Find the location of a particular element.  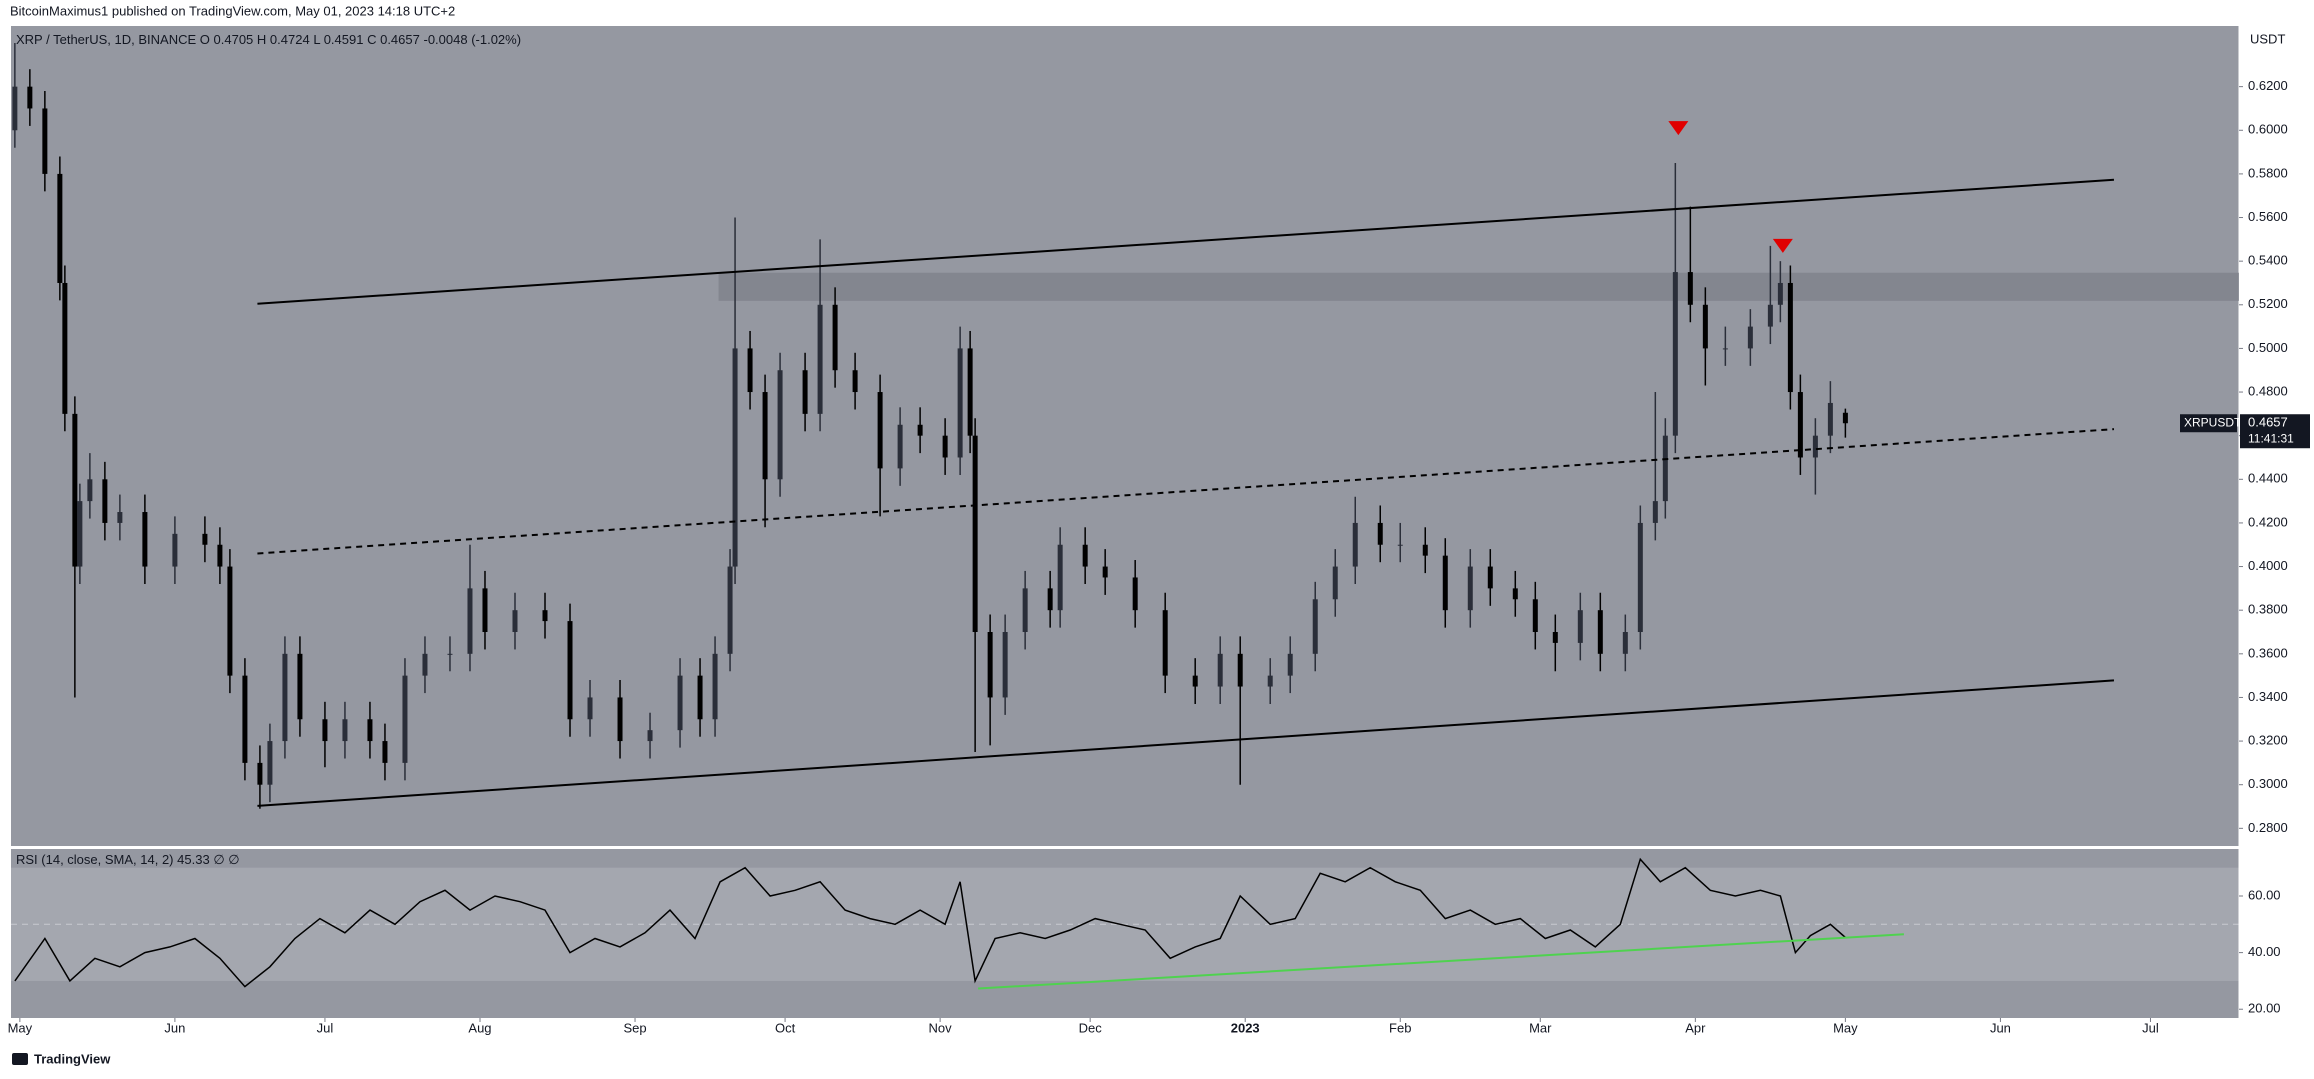

ohlc-value: 0.4705 is located at coordinates (234, 39).